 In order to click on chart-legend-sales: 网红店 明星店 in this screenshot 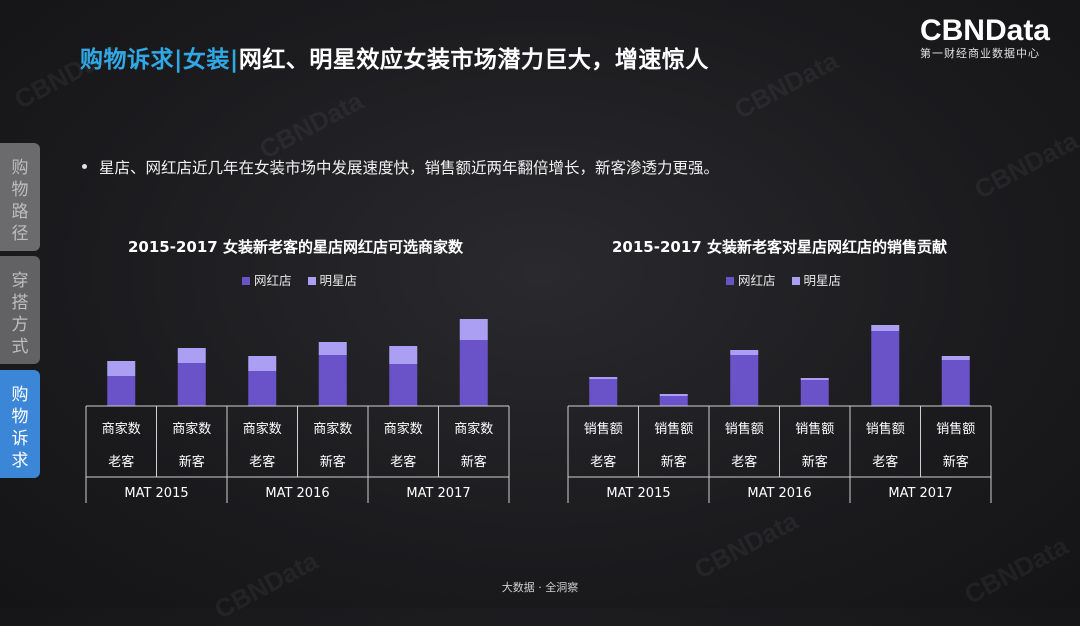, I will do `click(789, 279)`.